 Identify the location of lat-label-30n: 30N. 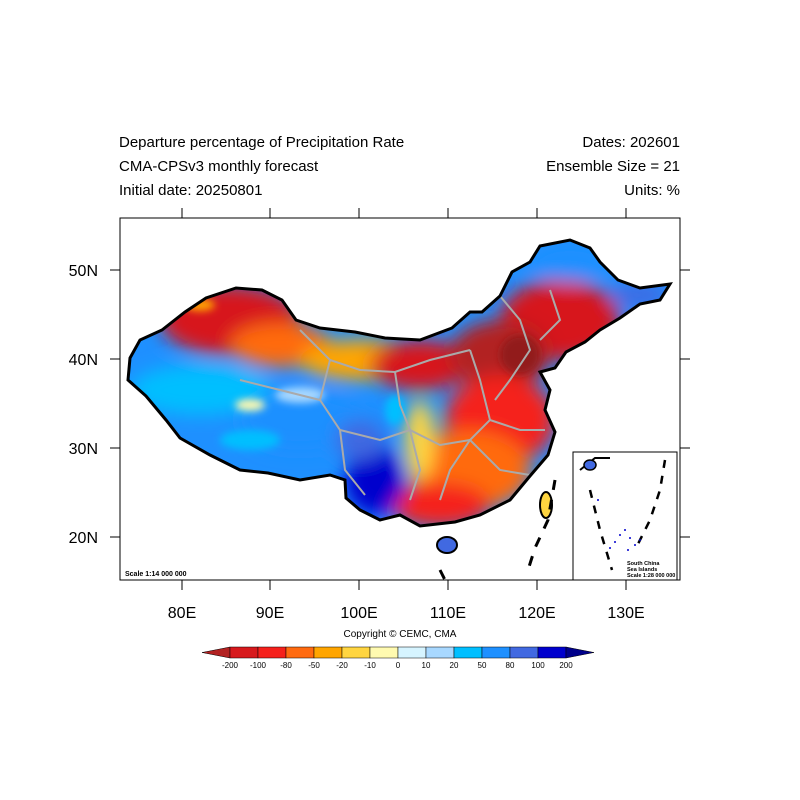
(83, 449).